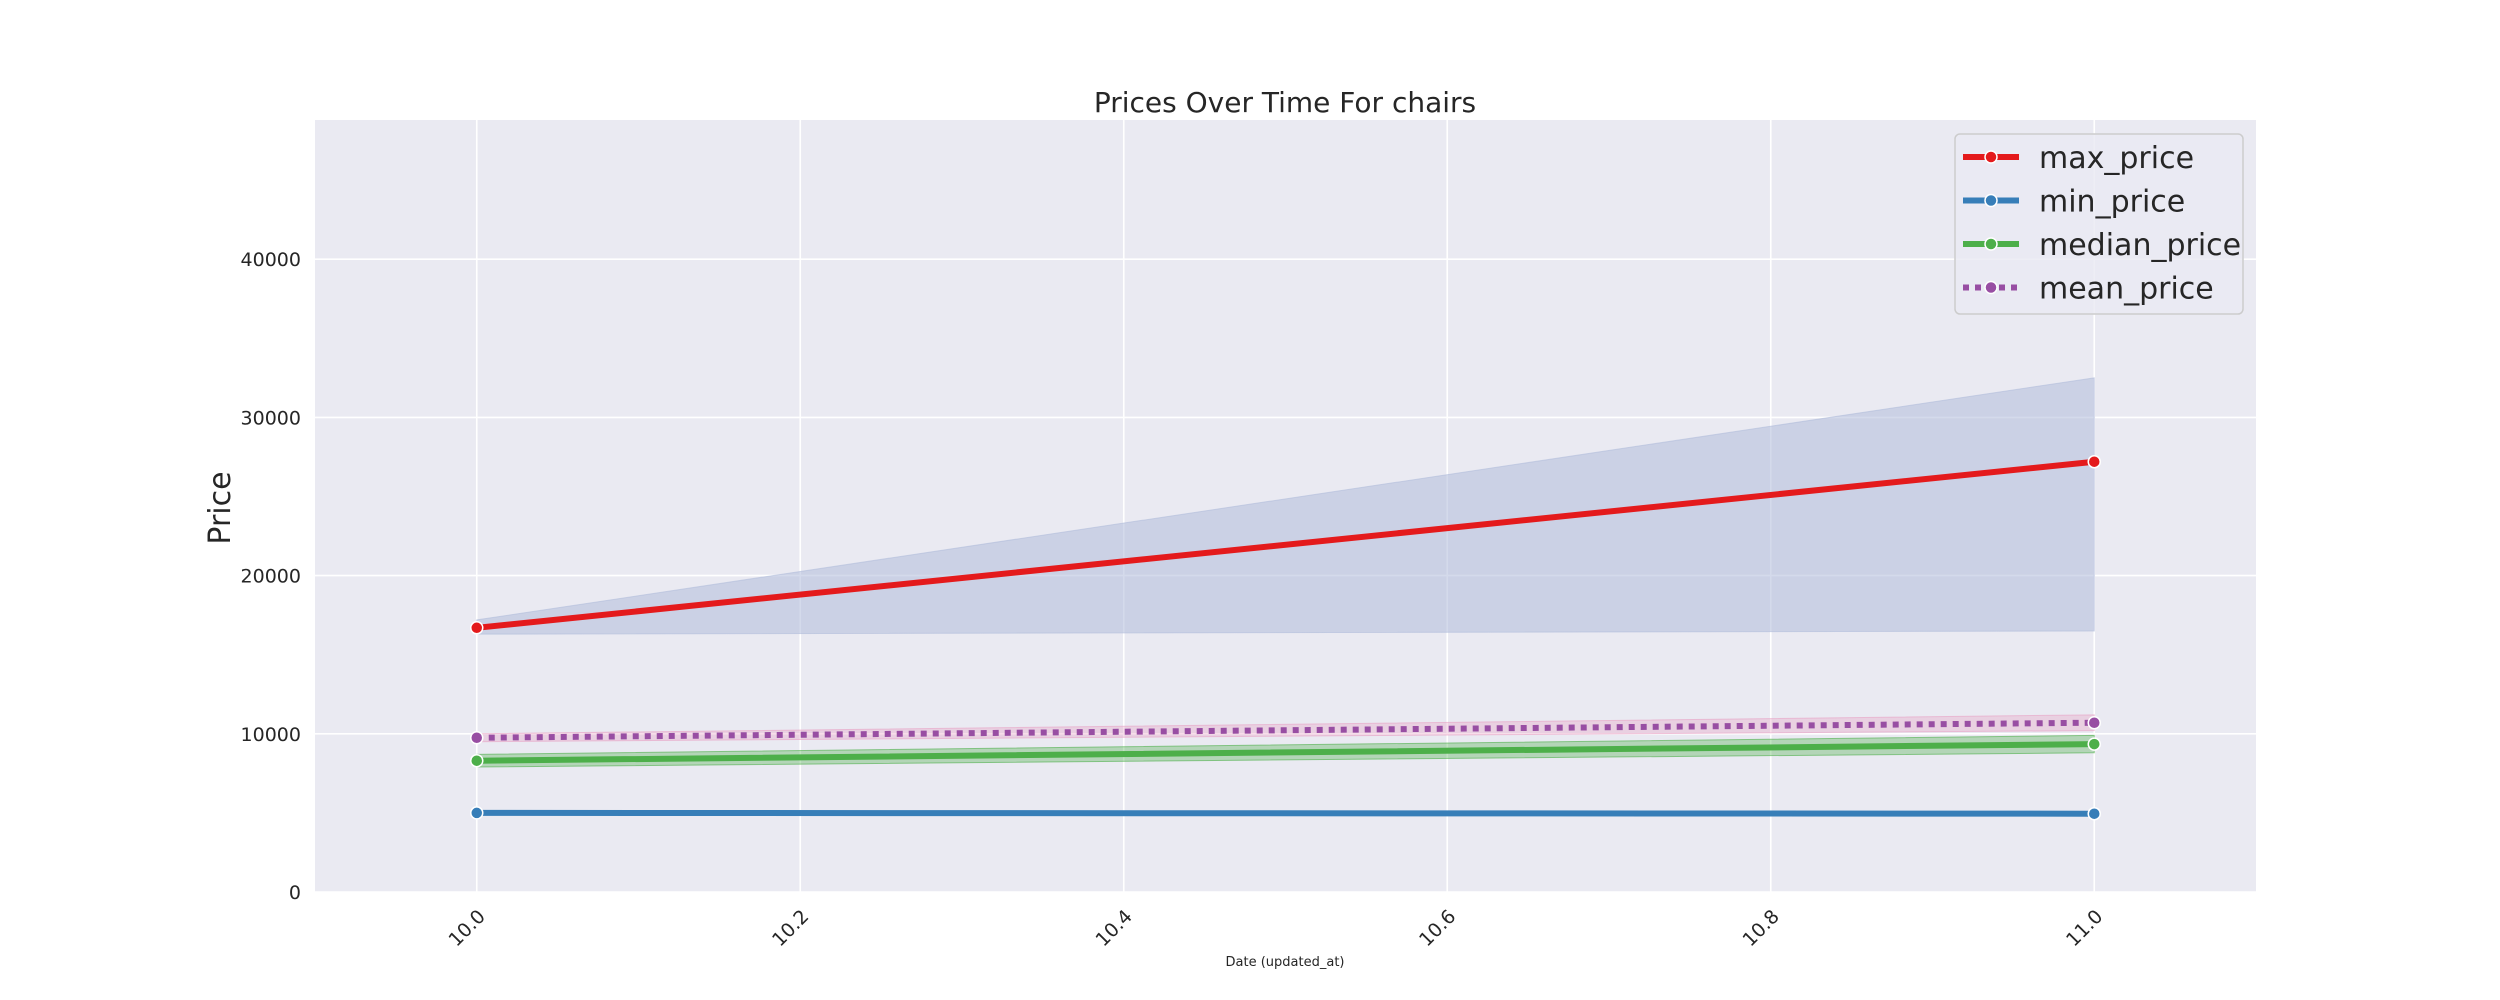  I want to click on x-tick-label: 10.4, so click(1113, 928).